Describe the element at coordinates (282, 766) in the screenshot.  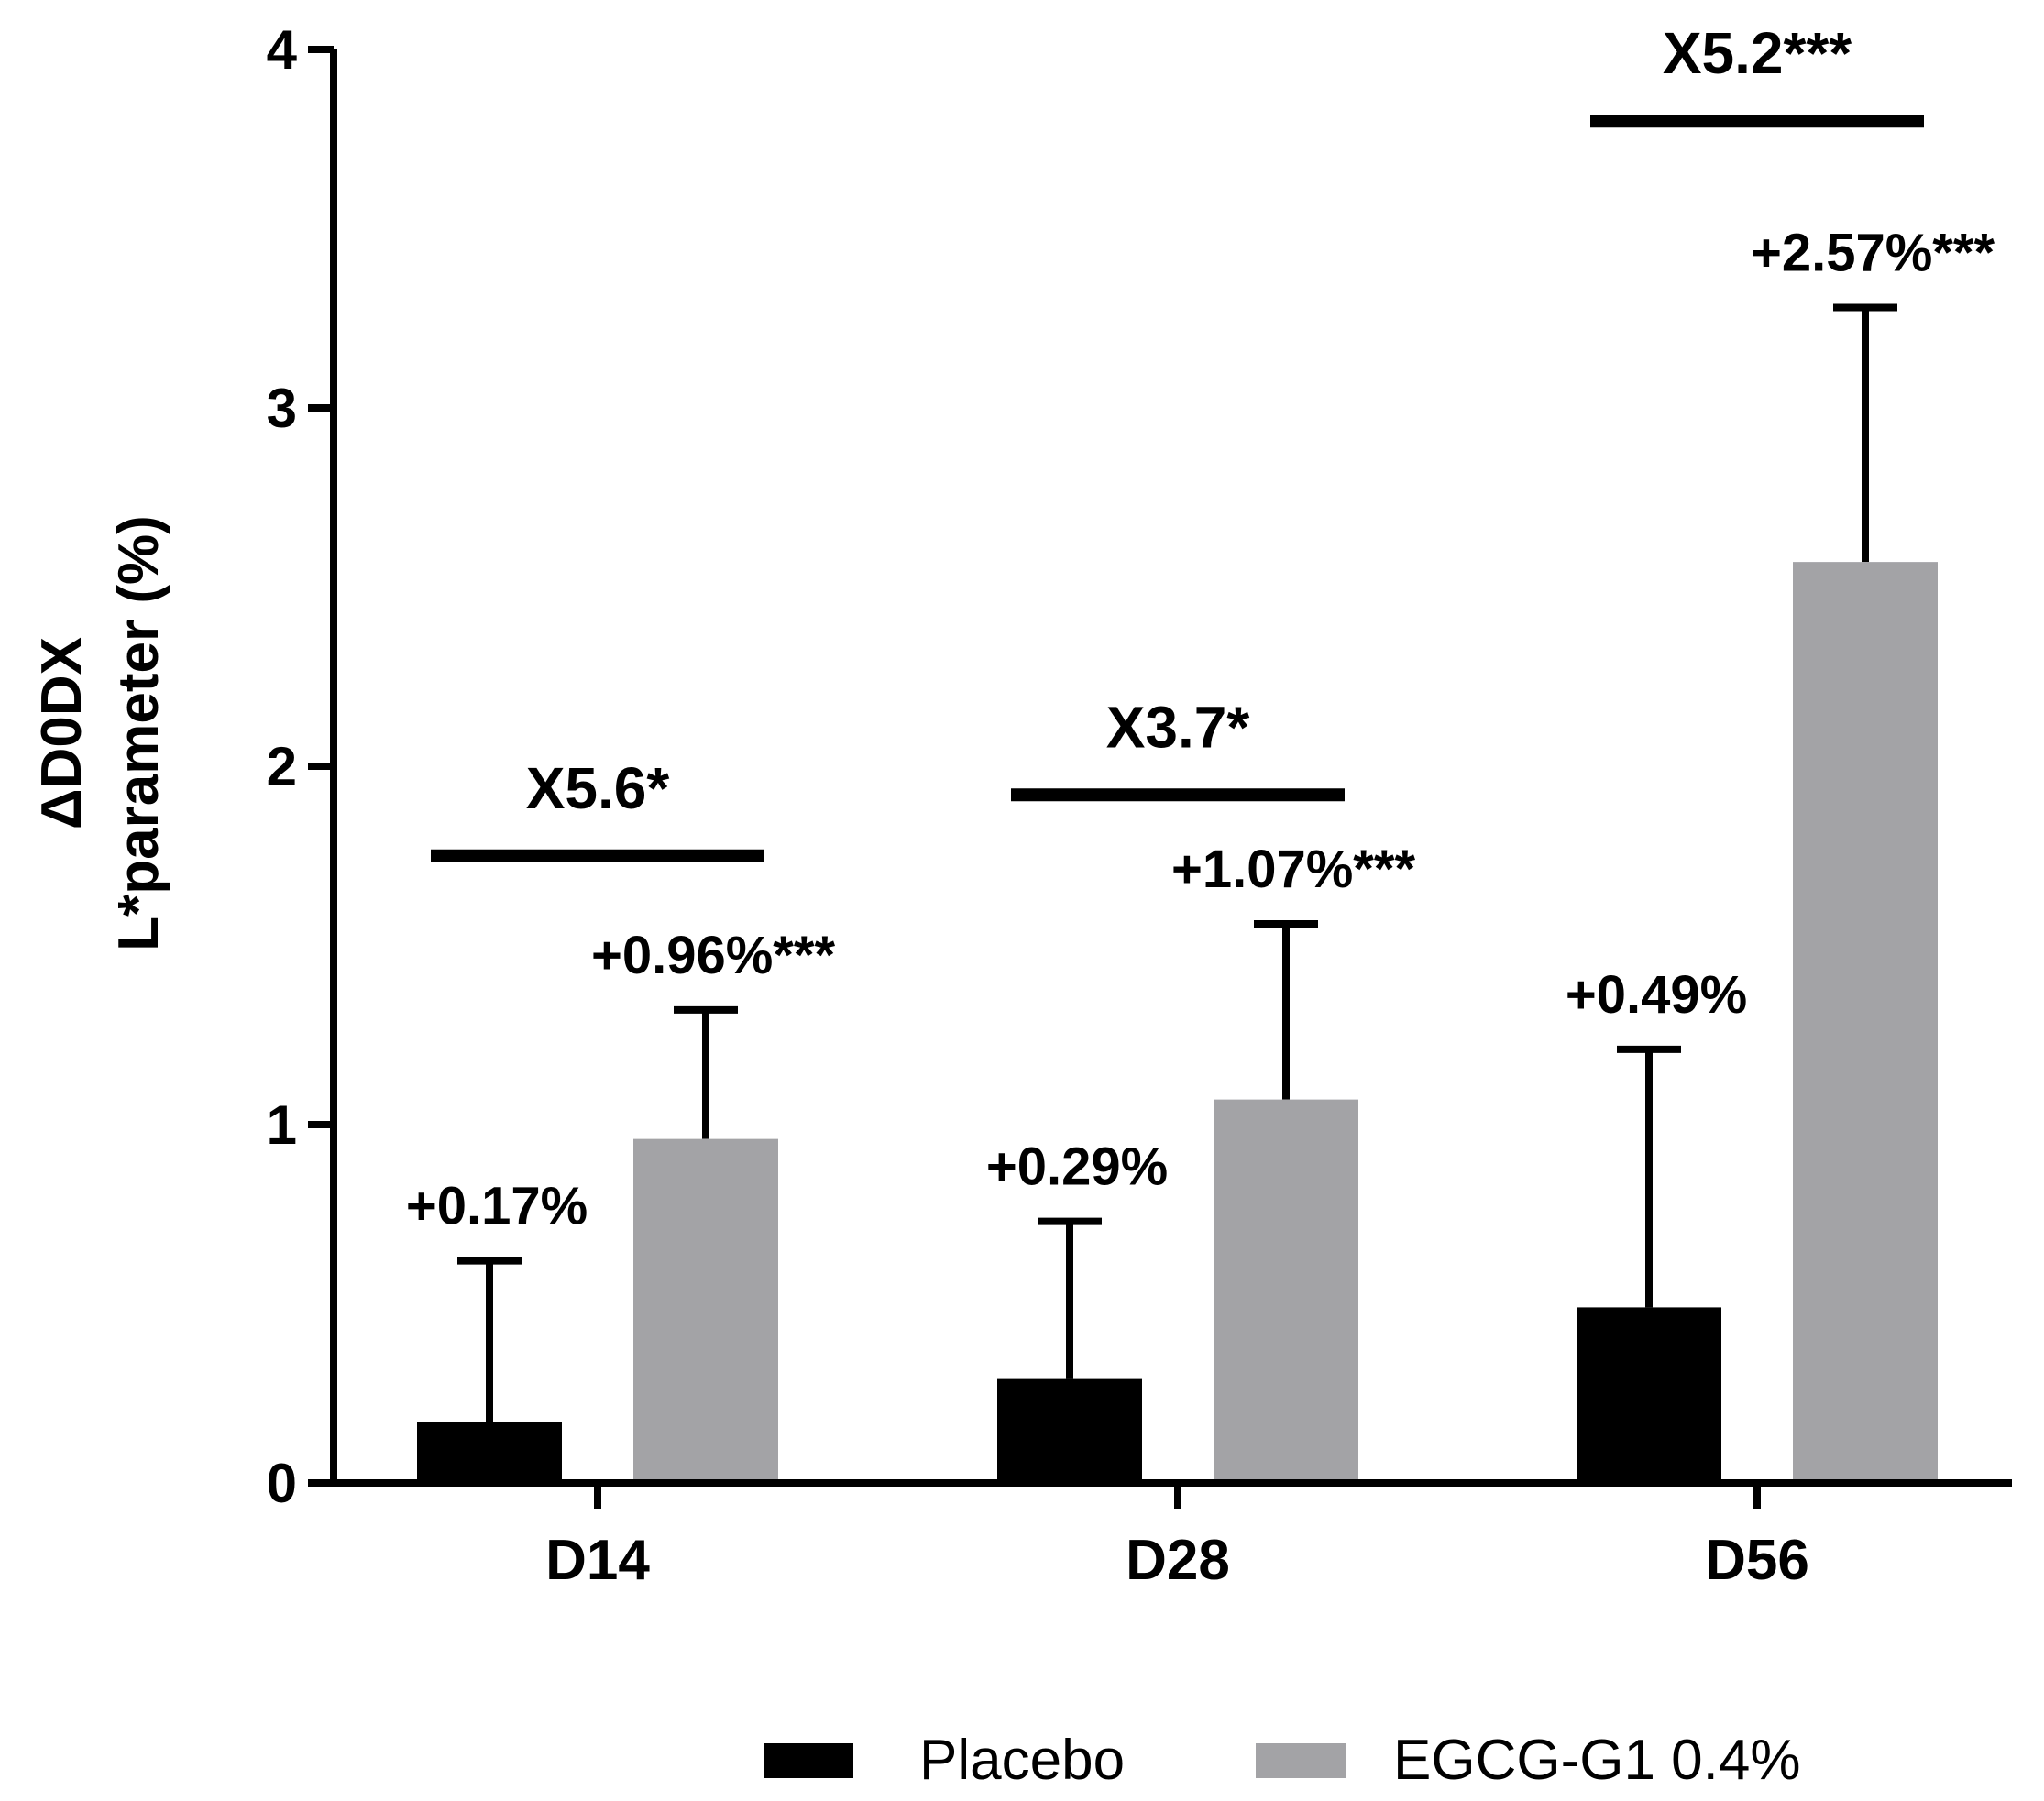
I see `y-tick-label-2: 2` at that location.